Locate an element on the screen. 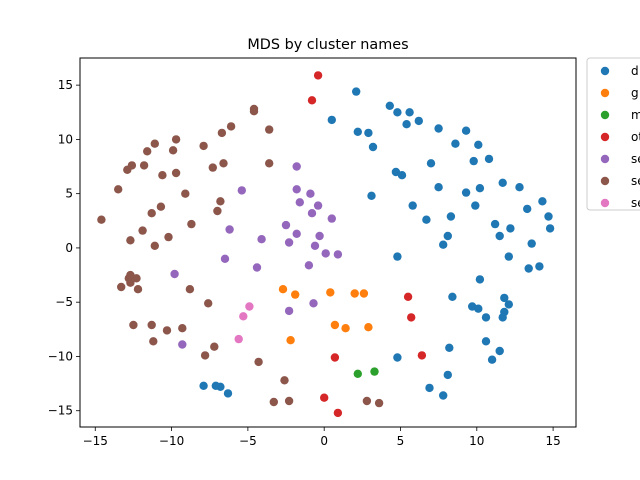 Image resolution: width=640 pixels, height=480 pixels. legend-label-5: se is located at coordinates (635, 181).